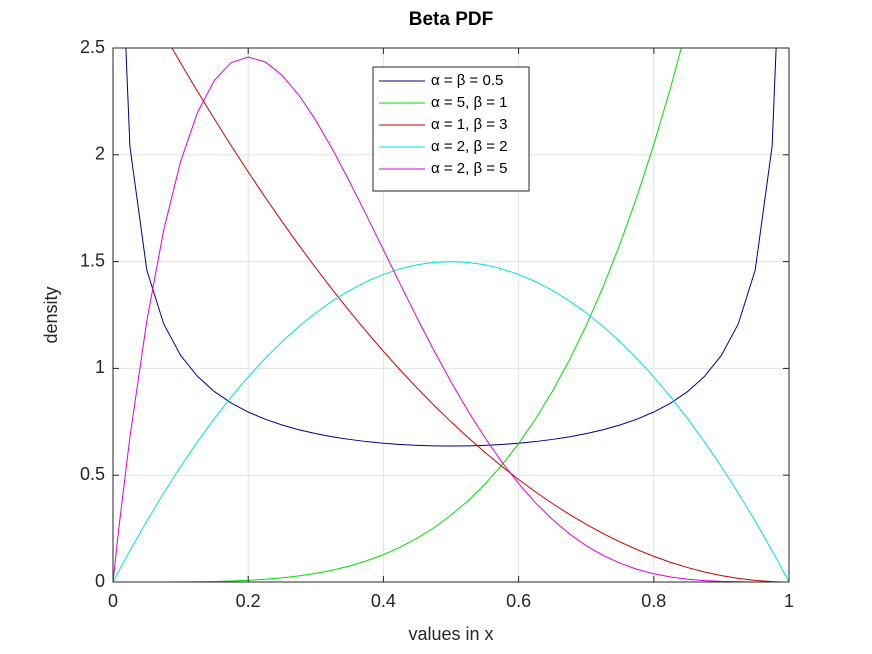 This screenshot has height=654, width=872. What do you see at coordinates (450, 634) in the screenshot?
I see `x-axis-label: values in x` at bounding box center [450, 634].